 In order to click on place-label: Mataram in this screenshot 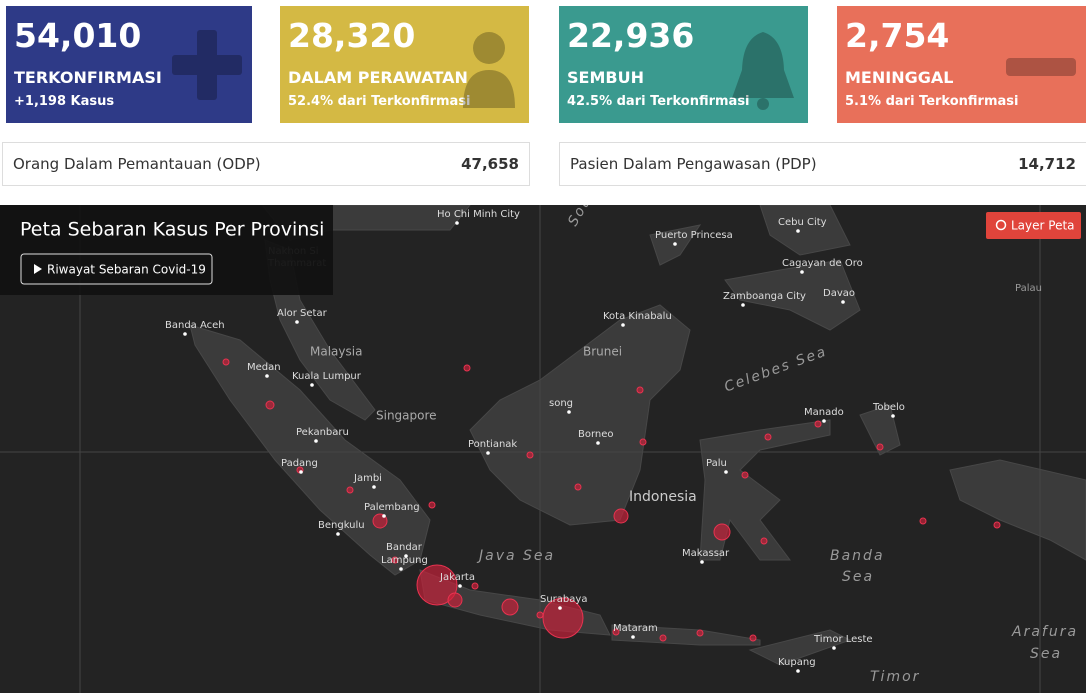, I will do `click(635, 628)`.